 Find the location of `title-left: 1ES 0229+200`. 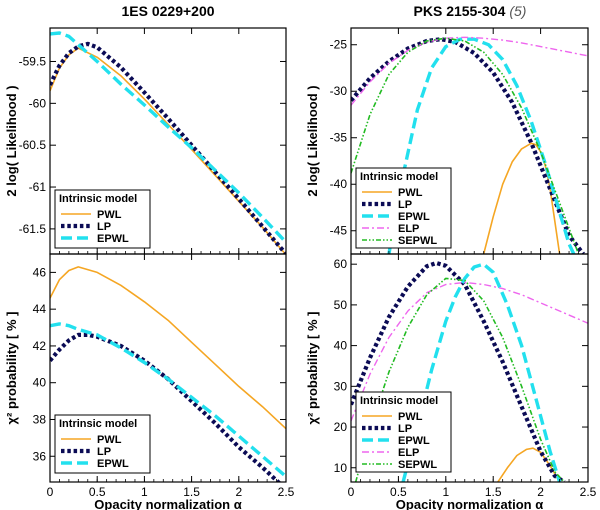

title-left: 1ES 0229+200 is located at coordinates (167, 11).